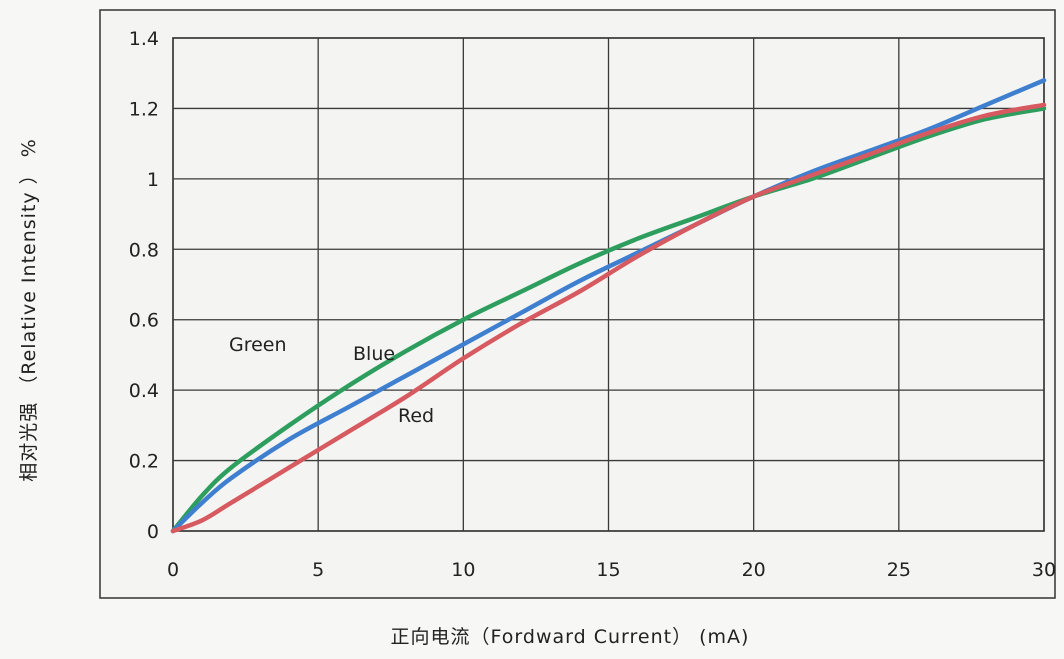  Describe the element at coordinates (144, 462) in the screenshot. I see `y-tick-label: 0.2` at that location.